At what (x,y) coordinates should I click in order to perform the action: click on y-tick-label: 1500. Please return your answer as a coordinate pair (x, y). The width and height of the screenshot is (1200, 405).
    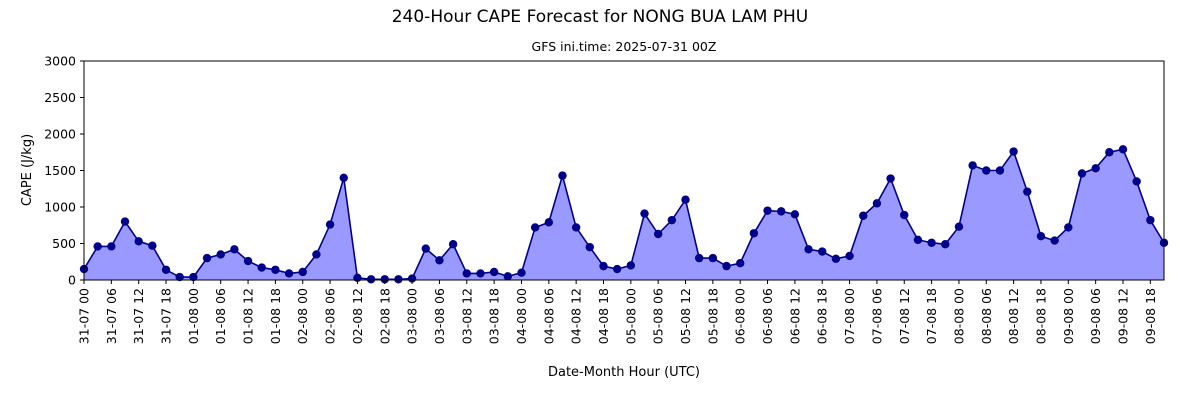
    Looking at the image, I should click on (60, 170).